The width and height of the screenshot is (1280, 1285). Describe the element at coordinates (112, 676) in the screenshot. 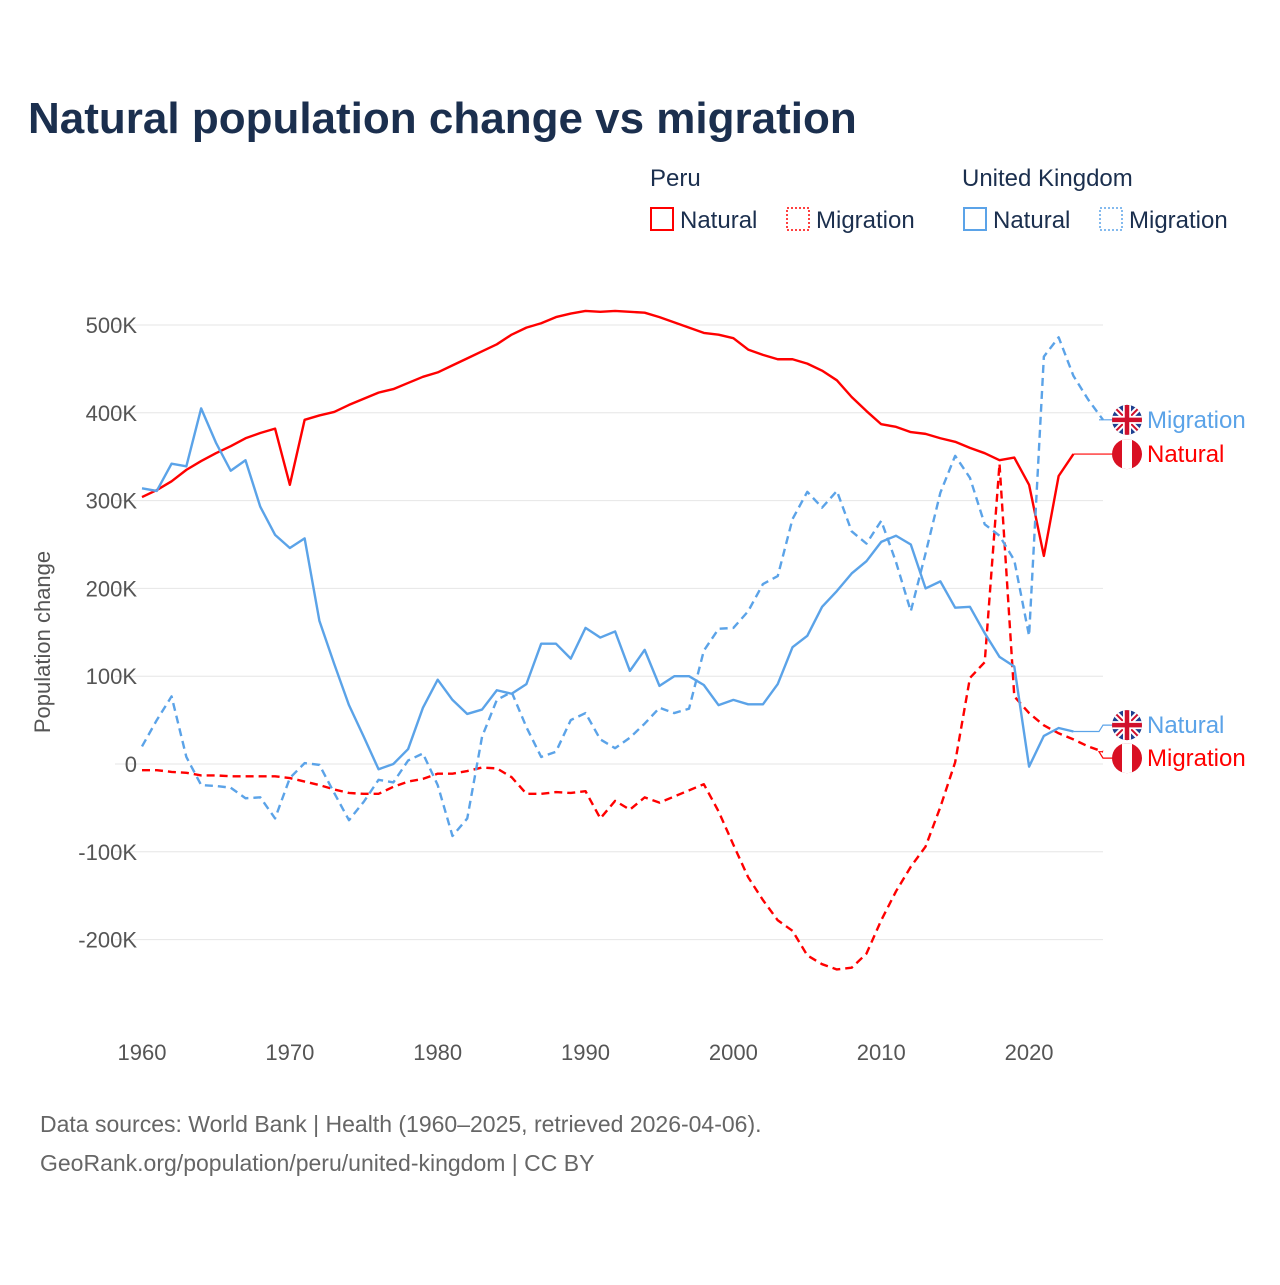

I see `y-tick-label: 100K` at that location.